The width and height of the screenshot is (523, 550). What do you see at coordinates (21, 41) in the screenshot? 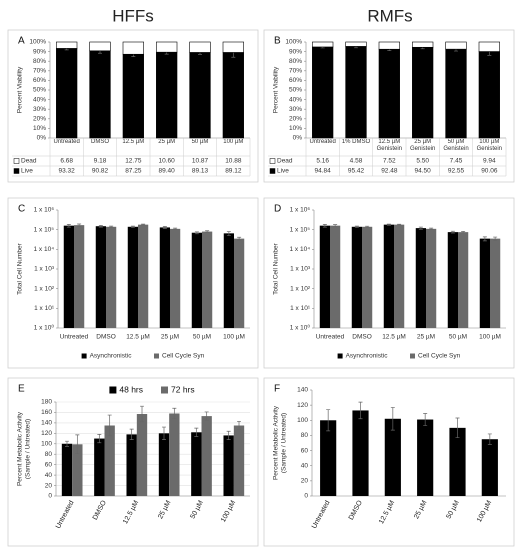
I see `panel-label: A` at bounding box center [21, 41].